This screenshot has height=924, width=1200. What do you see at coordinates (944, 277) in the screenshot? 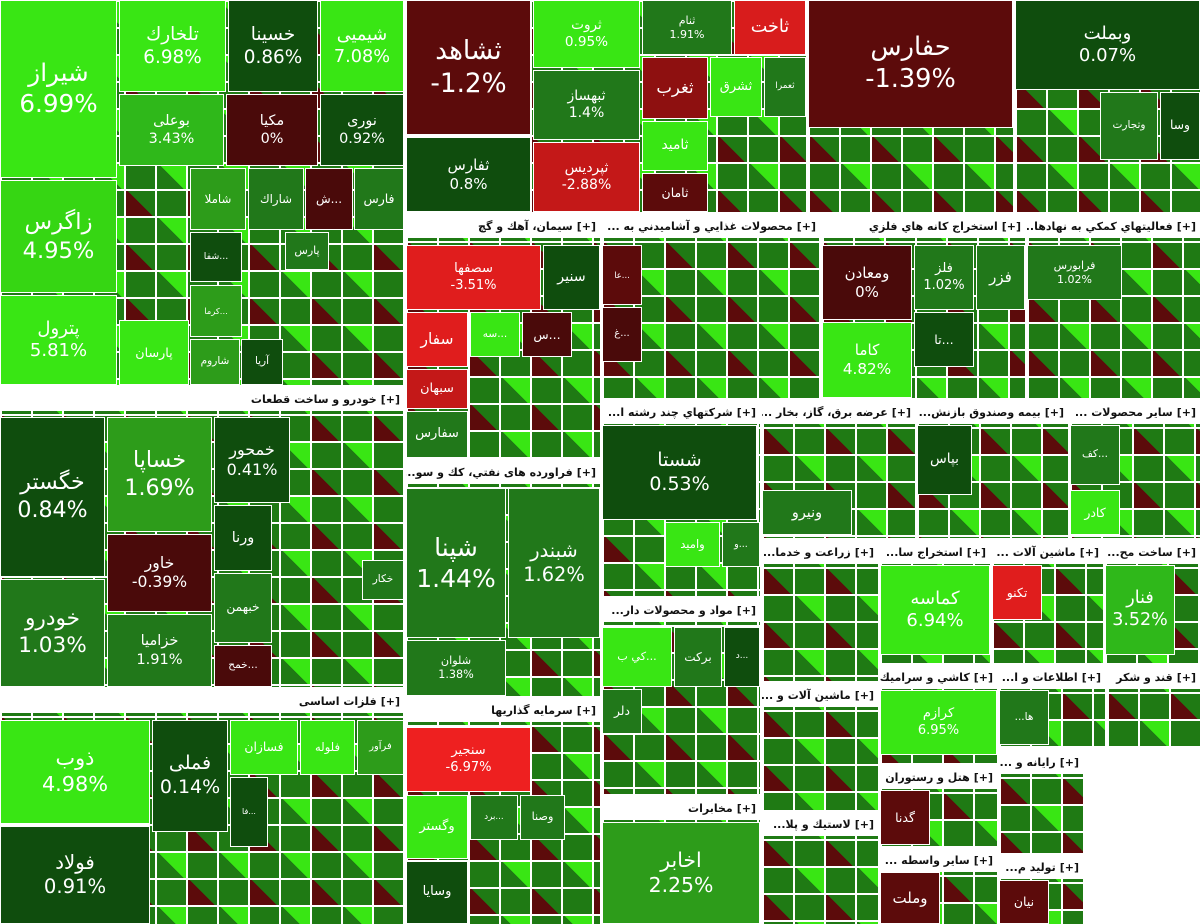
I see `stock-tile: فلز 1.02%` at bounding box center [944, 277].